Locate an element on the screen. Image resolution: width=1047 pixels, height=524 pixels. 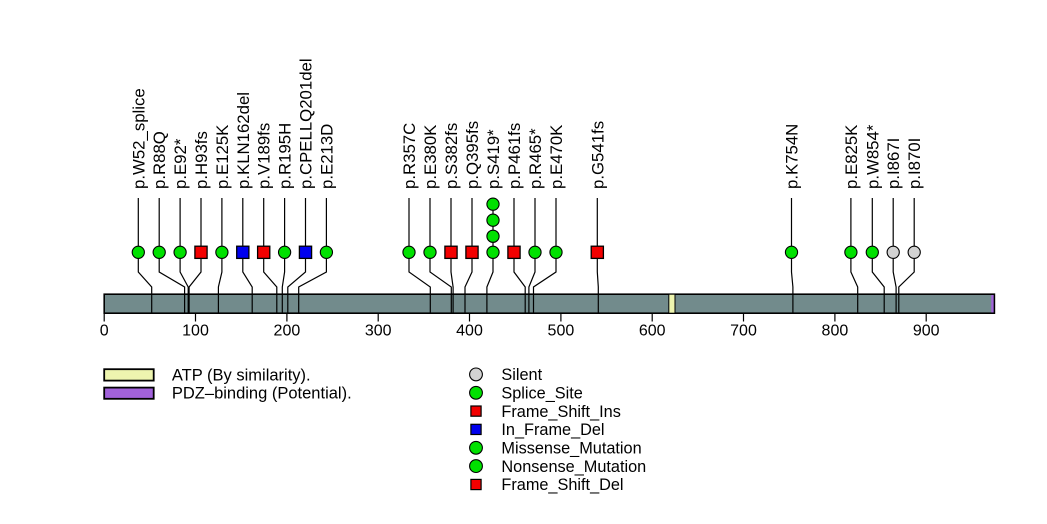
svg-text: Frame_Shift_Del is located at coordinates (562, 485).